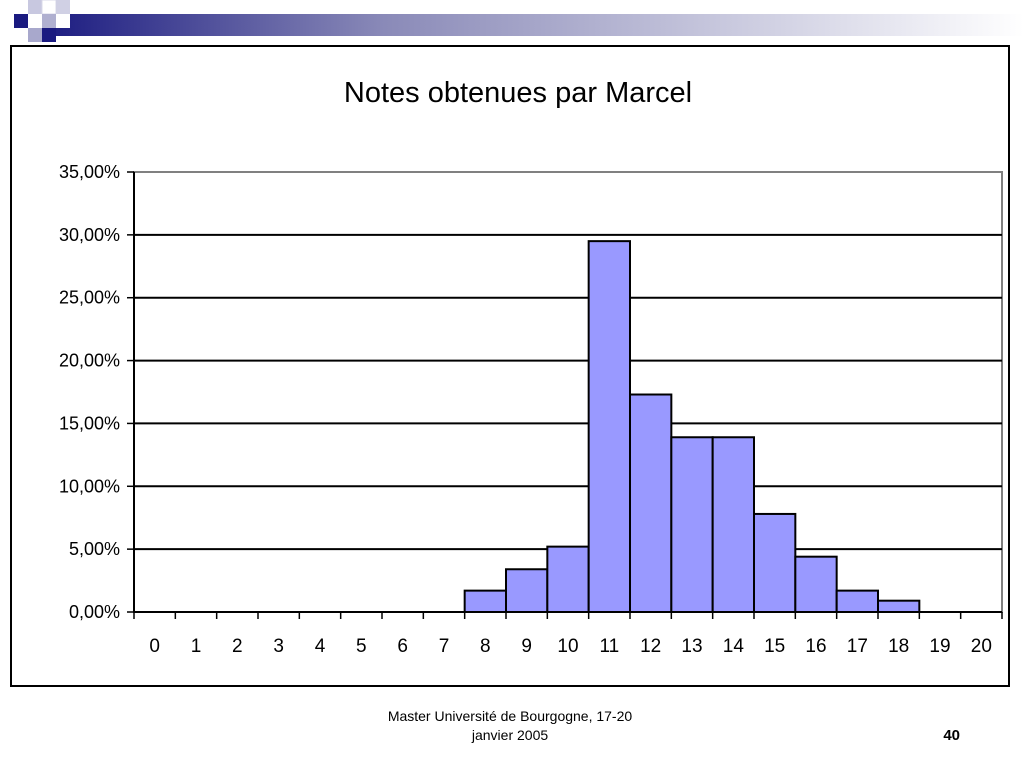  I want to click on x-tick-label: 19, so click(939, 646).